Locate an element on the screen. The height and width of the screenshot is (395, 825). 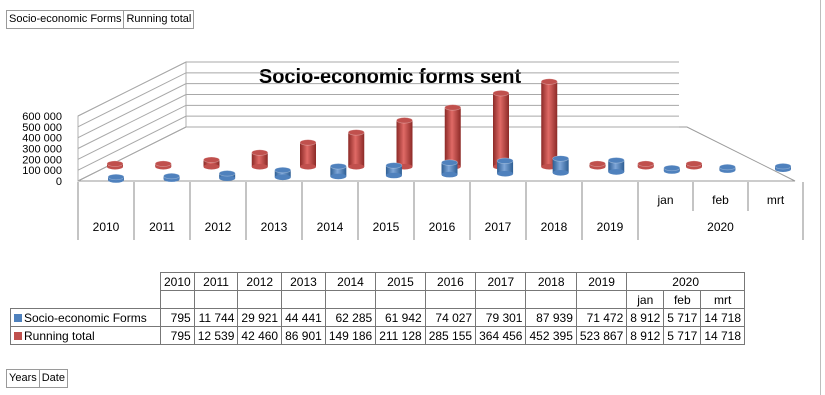
legend-key is located at coordinates (18, 335).